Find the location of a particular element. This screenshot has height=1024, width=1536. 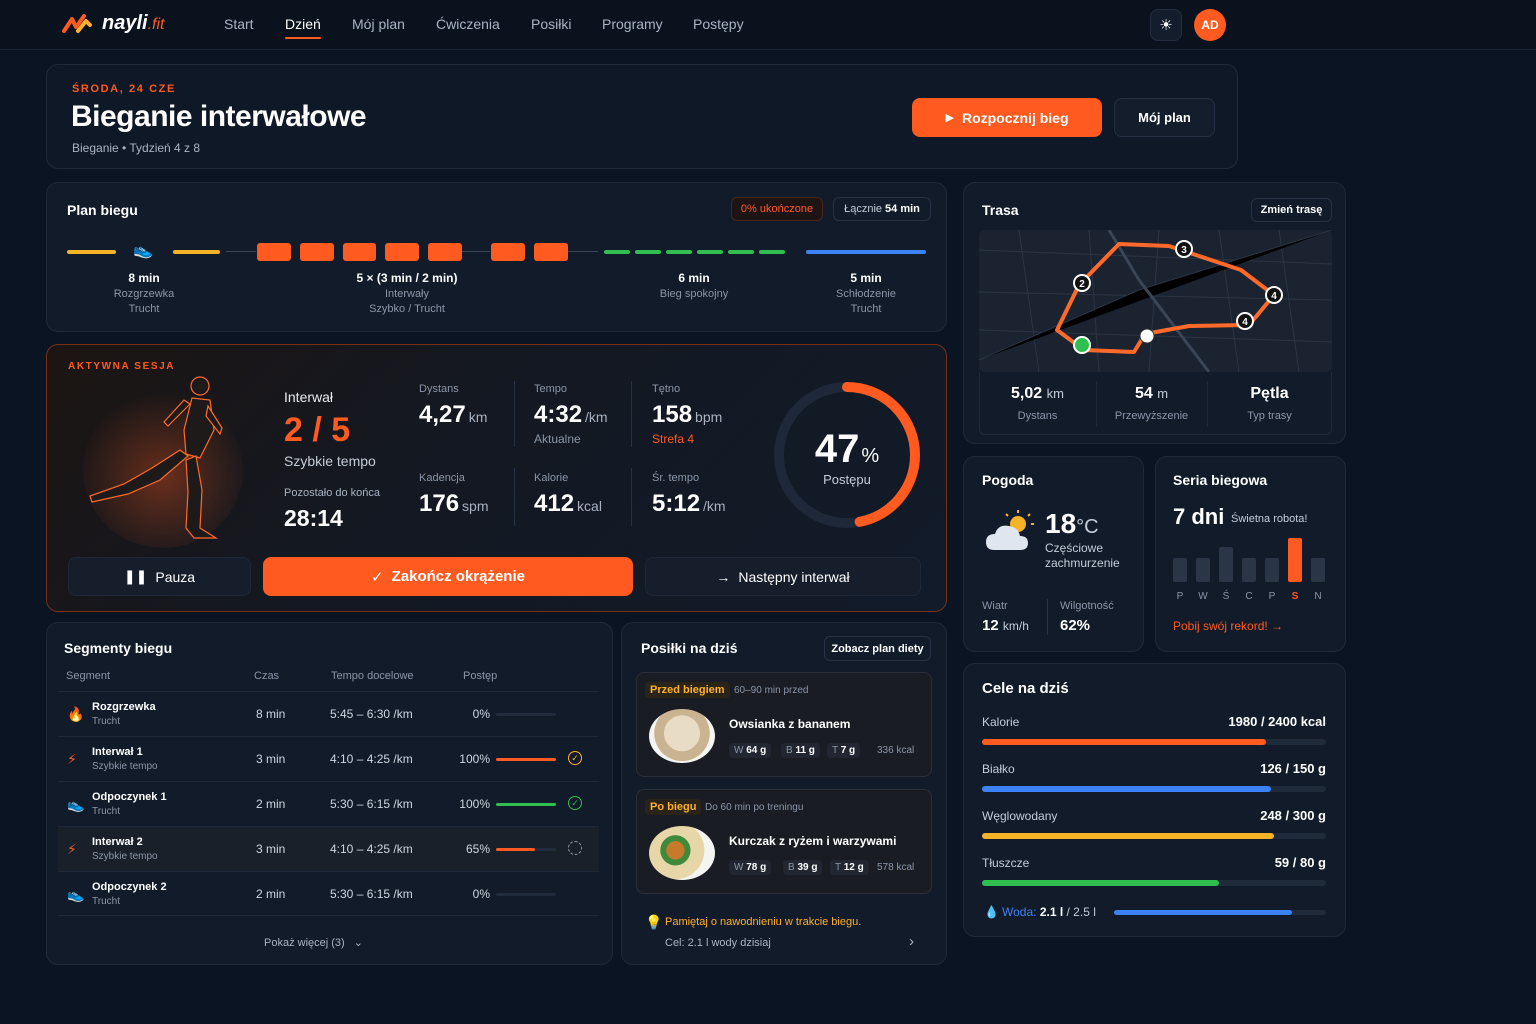

pause-button: ❚❚ Pauza is located at coordinates (159, 576).